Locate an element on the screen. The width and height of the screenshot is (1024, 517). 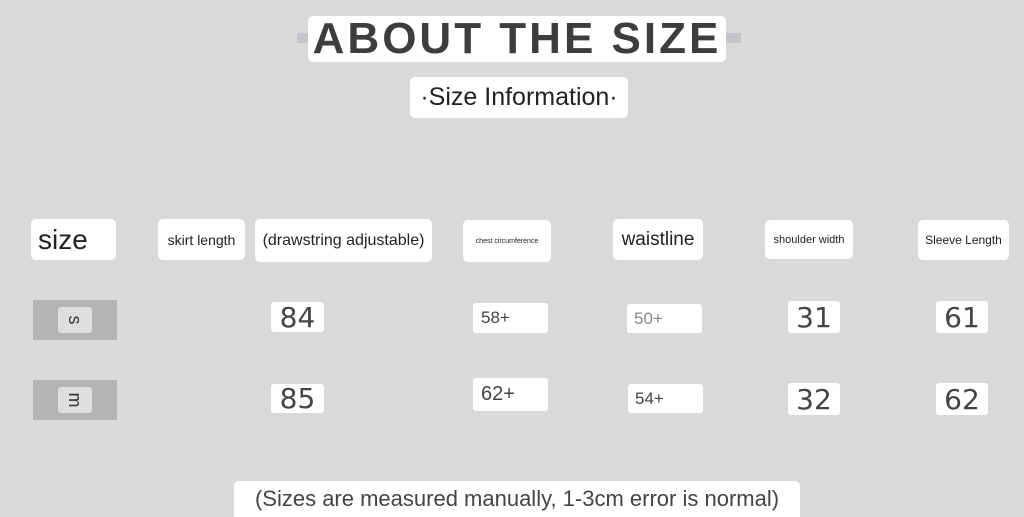
shoulder-s: 31 is located at coordinates (814, 317).